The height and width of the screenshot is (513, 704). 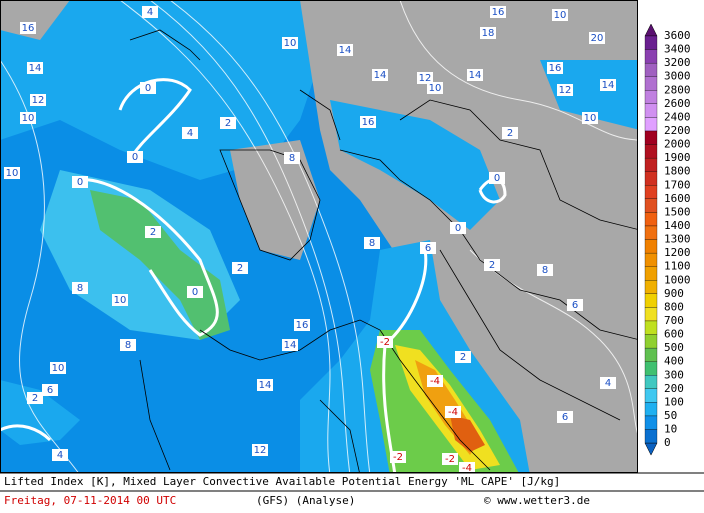 I want to click on caption-credit: © www.wetter3.de, so click(x=537, y=500).